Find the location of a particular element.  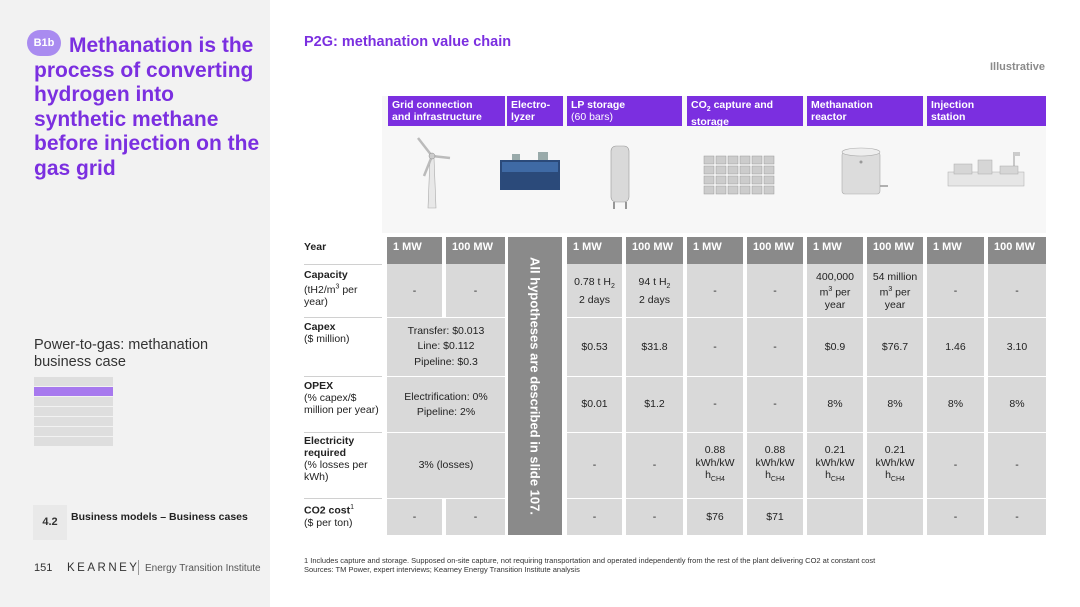

section-nav-label: Business models – Business cases is located at coordinates (159, 517).